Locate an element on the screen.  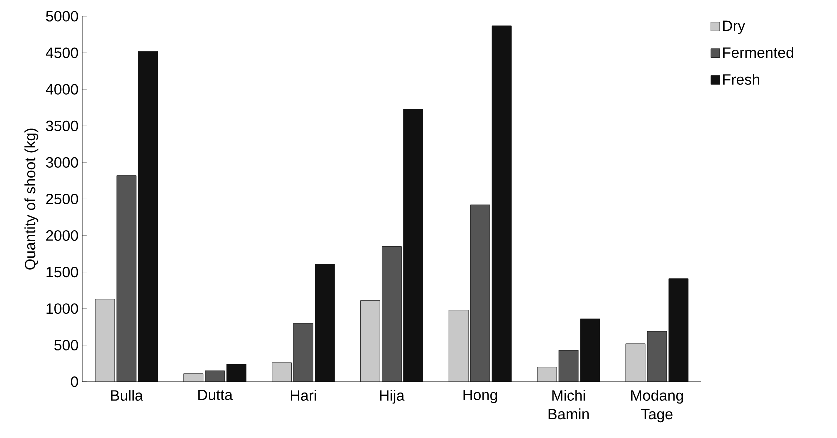
y-tick-label: 4000 is located at coordinates (62, 89).